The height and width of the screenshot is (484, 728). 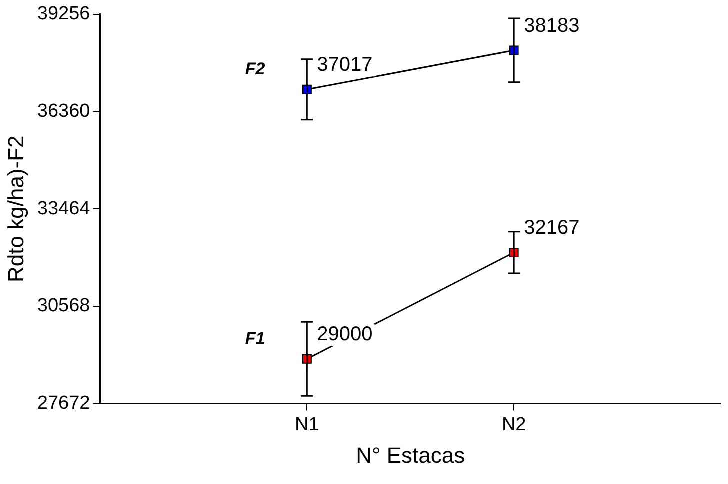 I want to click on y-tick-label: 33464, so click(x=64, y=209).